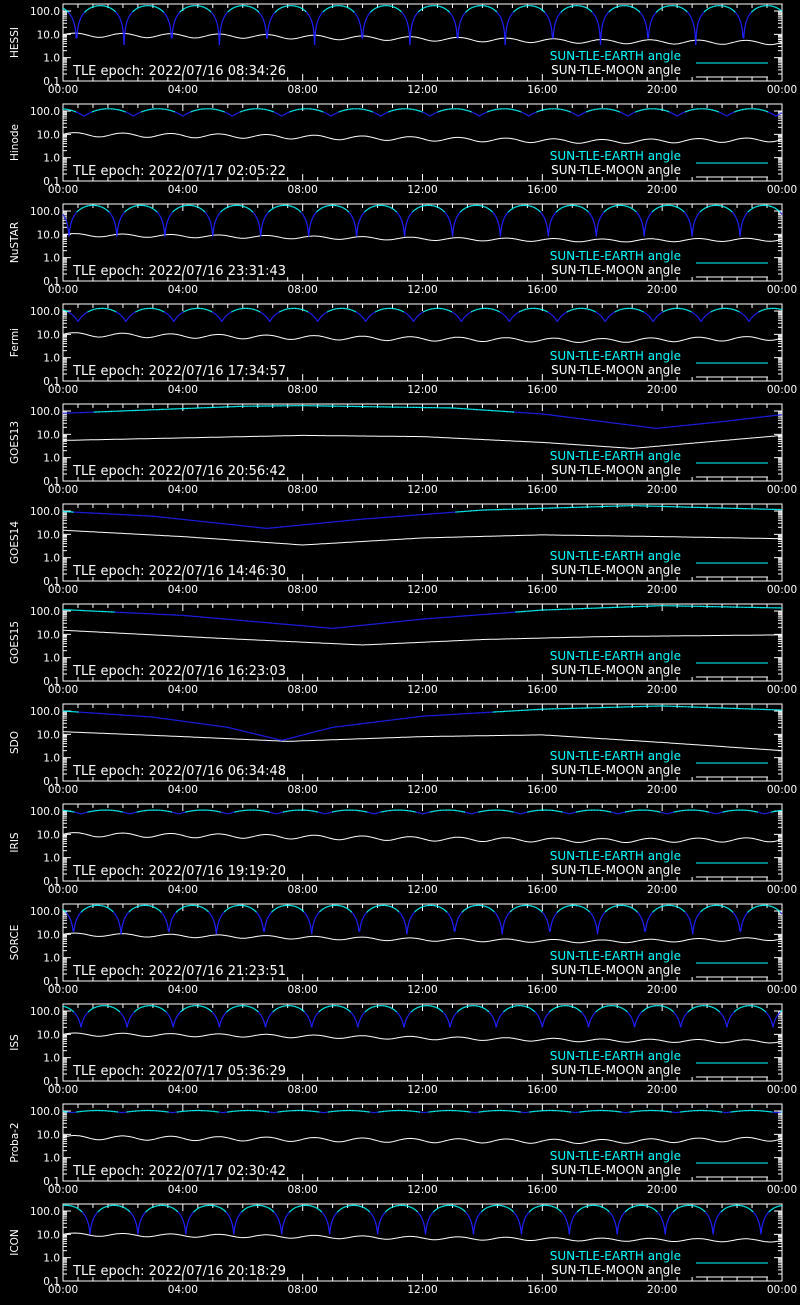  What do you see at coordinates (616, 70) in the screenshot?
I see `legend-moon-label: SUN-TLE-MOON angle` at bounding box center [616, 70].